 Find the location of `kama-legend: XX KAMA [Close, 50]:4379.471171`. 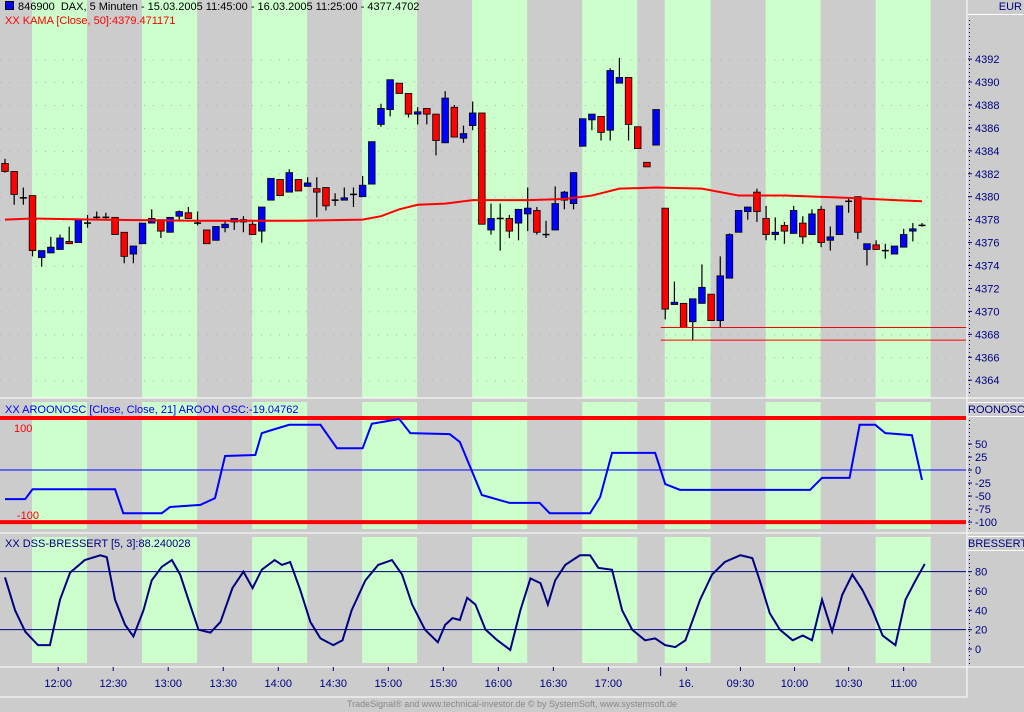

kama-legend: XX KAMA [Close, 50]:4379.471171 is located at coordinates (90, 21).